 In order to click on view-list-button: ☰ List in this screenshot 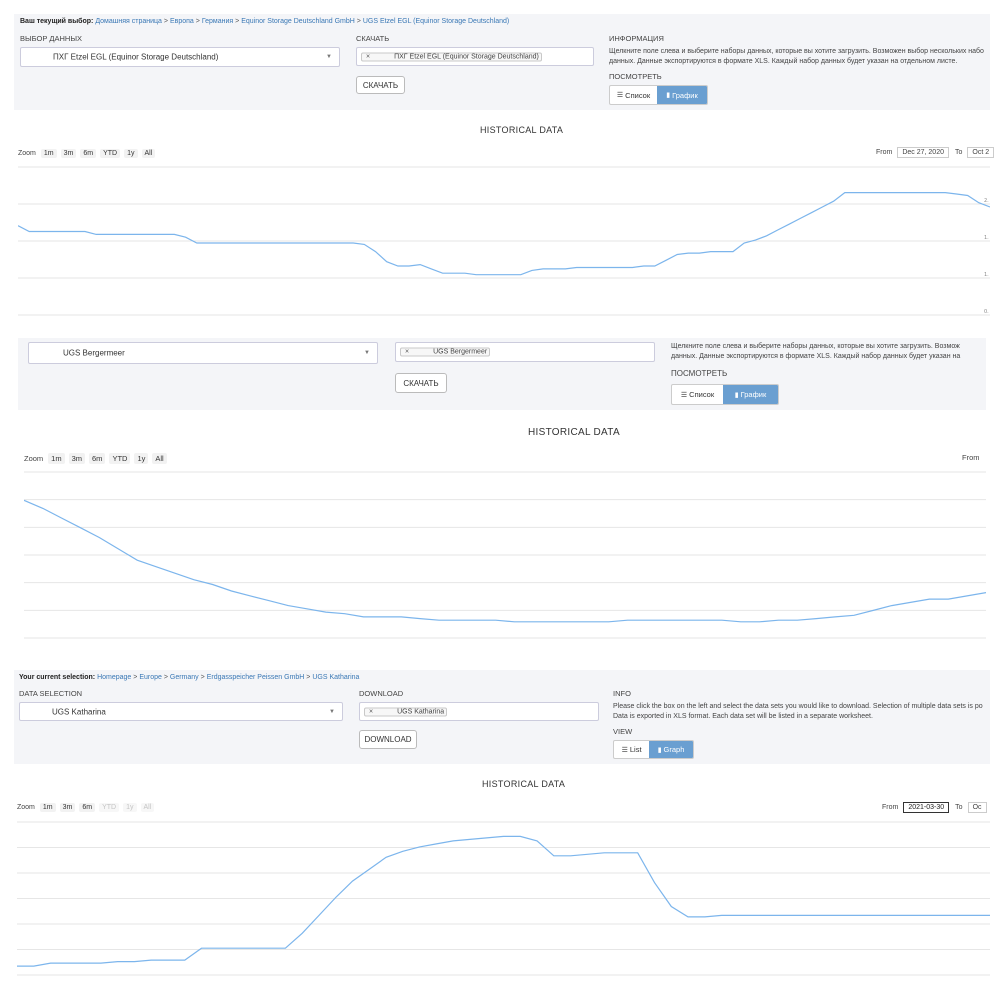, I will do `click(631, 749)`.